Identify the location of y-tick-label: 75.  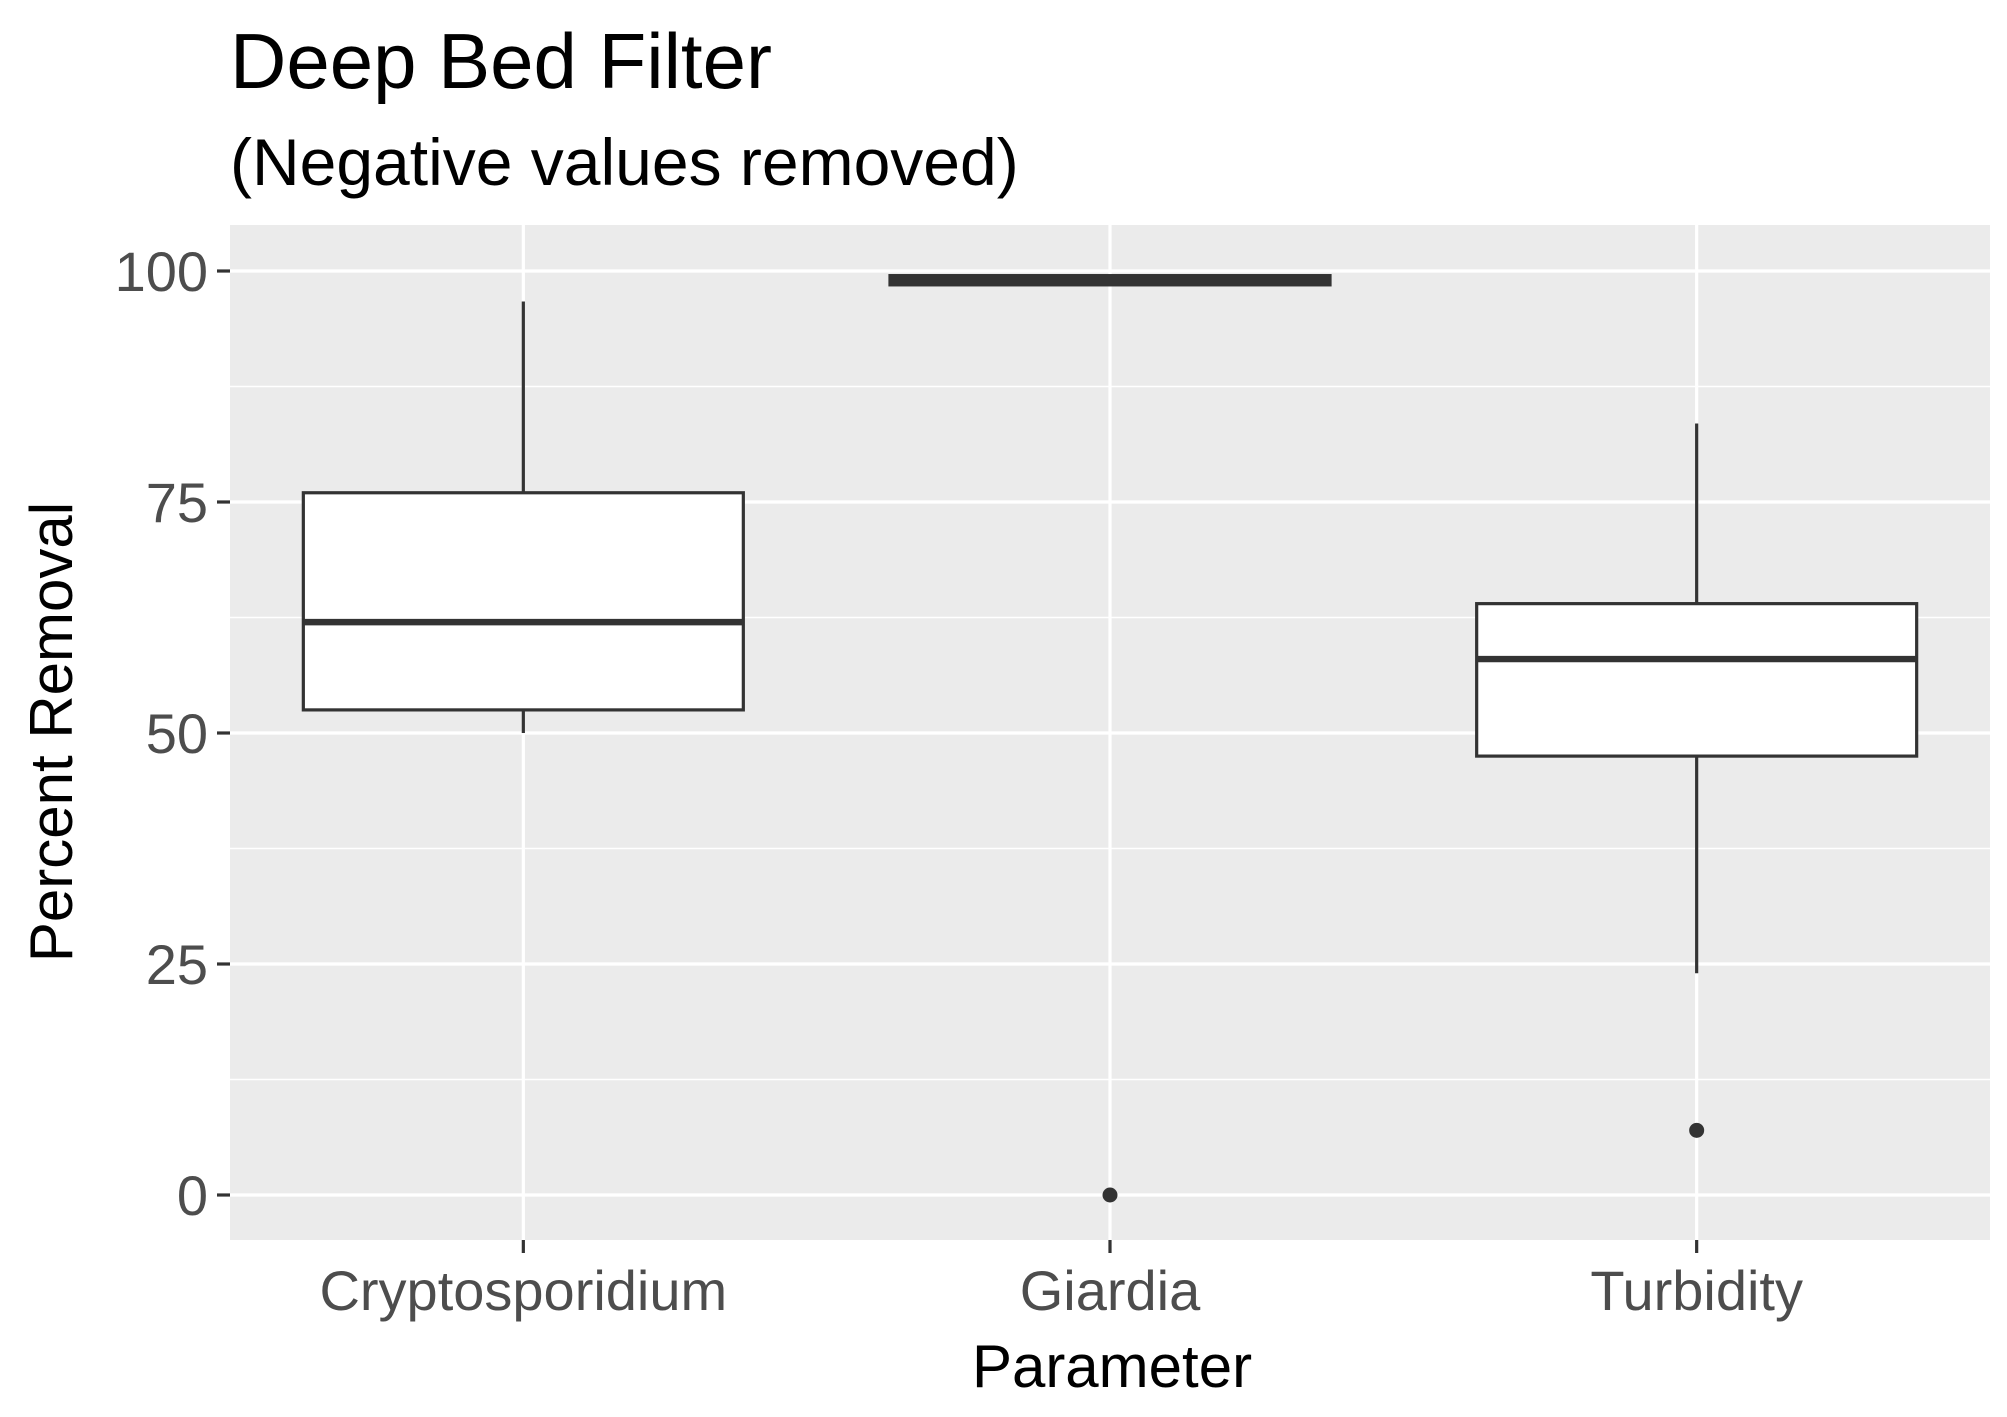
(177, 502).